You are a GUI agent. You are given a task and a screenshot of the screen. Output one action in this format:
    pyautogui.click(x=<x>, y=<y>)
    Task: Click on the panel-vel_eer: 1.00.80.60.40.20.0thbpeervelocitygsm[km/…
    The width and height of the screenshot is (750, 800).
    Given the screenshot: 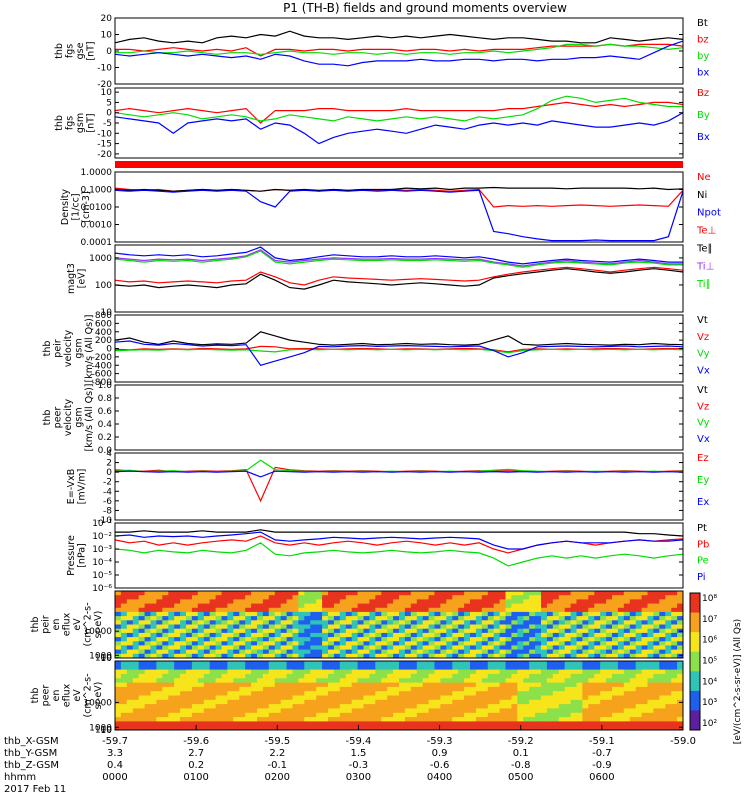 What is the action you would take?
    pyautogui.click(x=376, y=418)
    